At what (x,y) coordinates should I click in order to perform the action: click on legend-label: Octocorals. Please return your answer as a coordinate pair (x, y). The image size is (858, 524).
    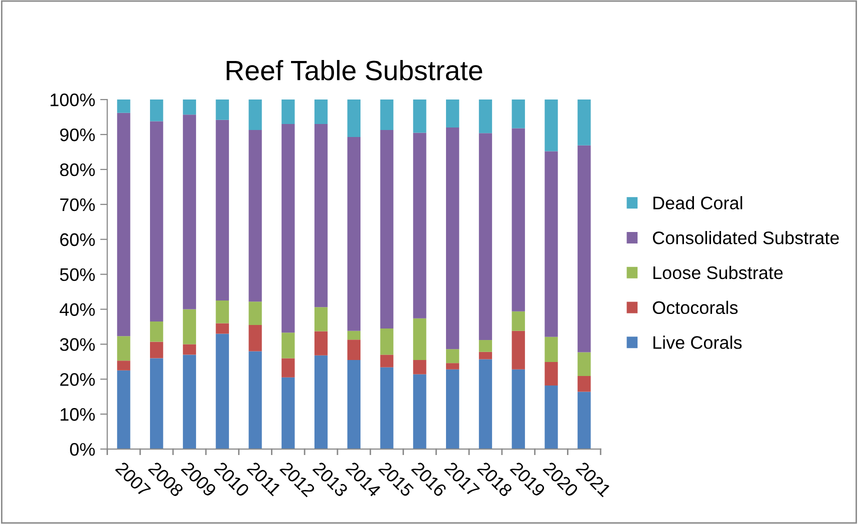
    Looking at the image, I should click on (695, 307).